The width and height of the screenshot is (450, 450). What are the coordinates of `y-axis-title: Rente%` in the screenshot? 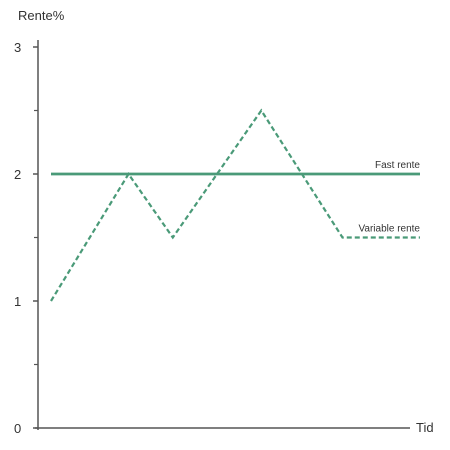 It's located at (41, 15).